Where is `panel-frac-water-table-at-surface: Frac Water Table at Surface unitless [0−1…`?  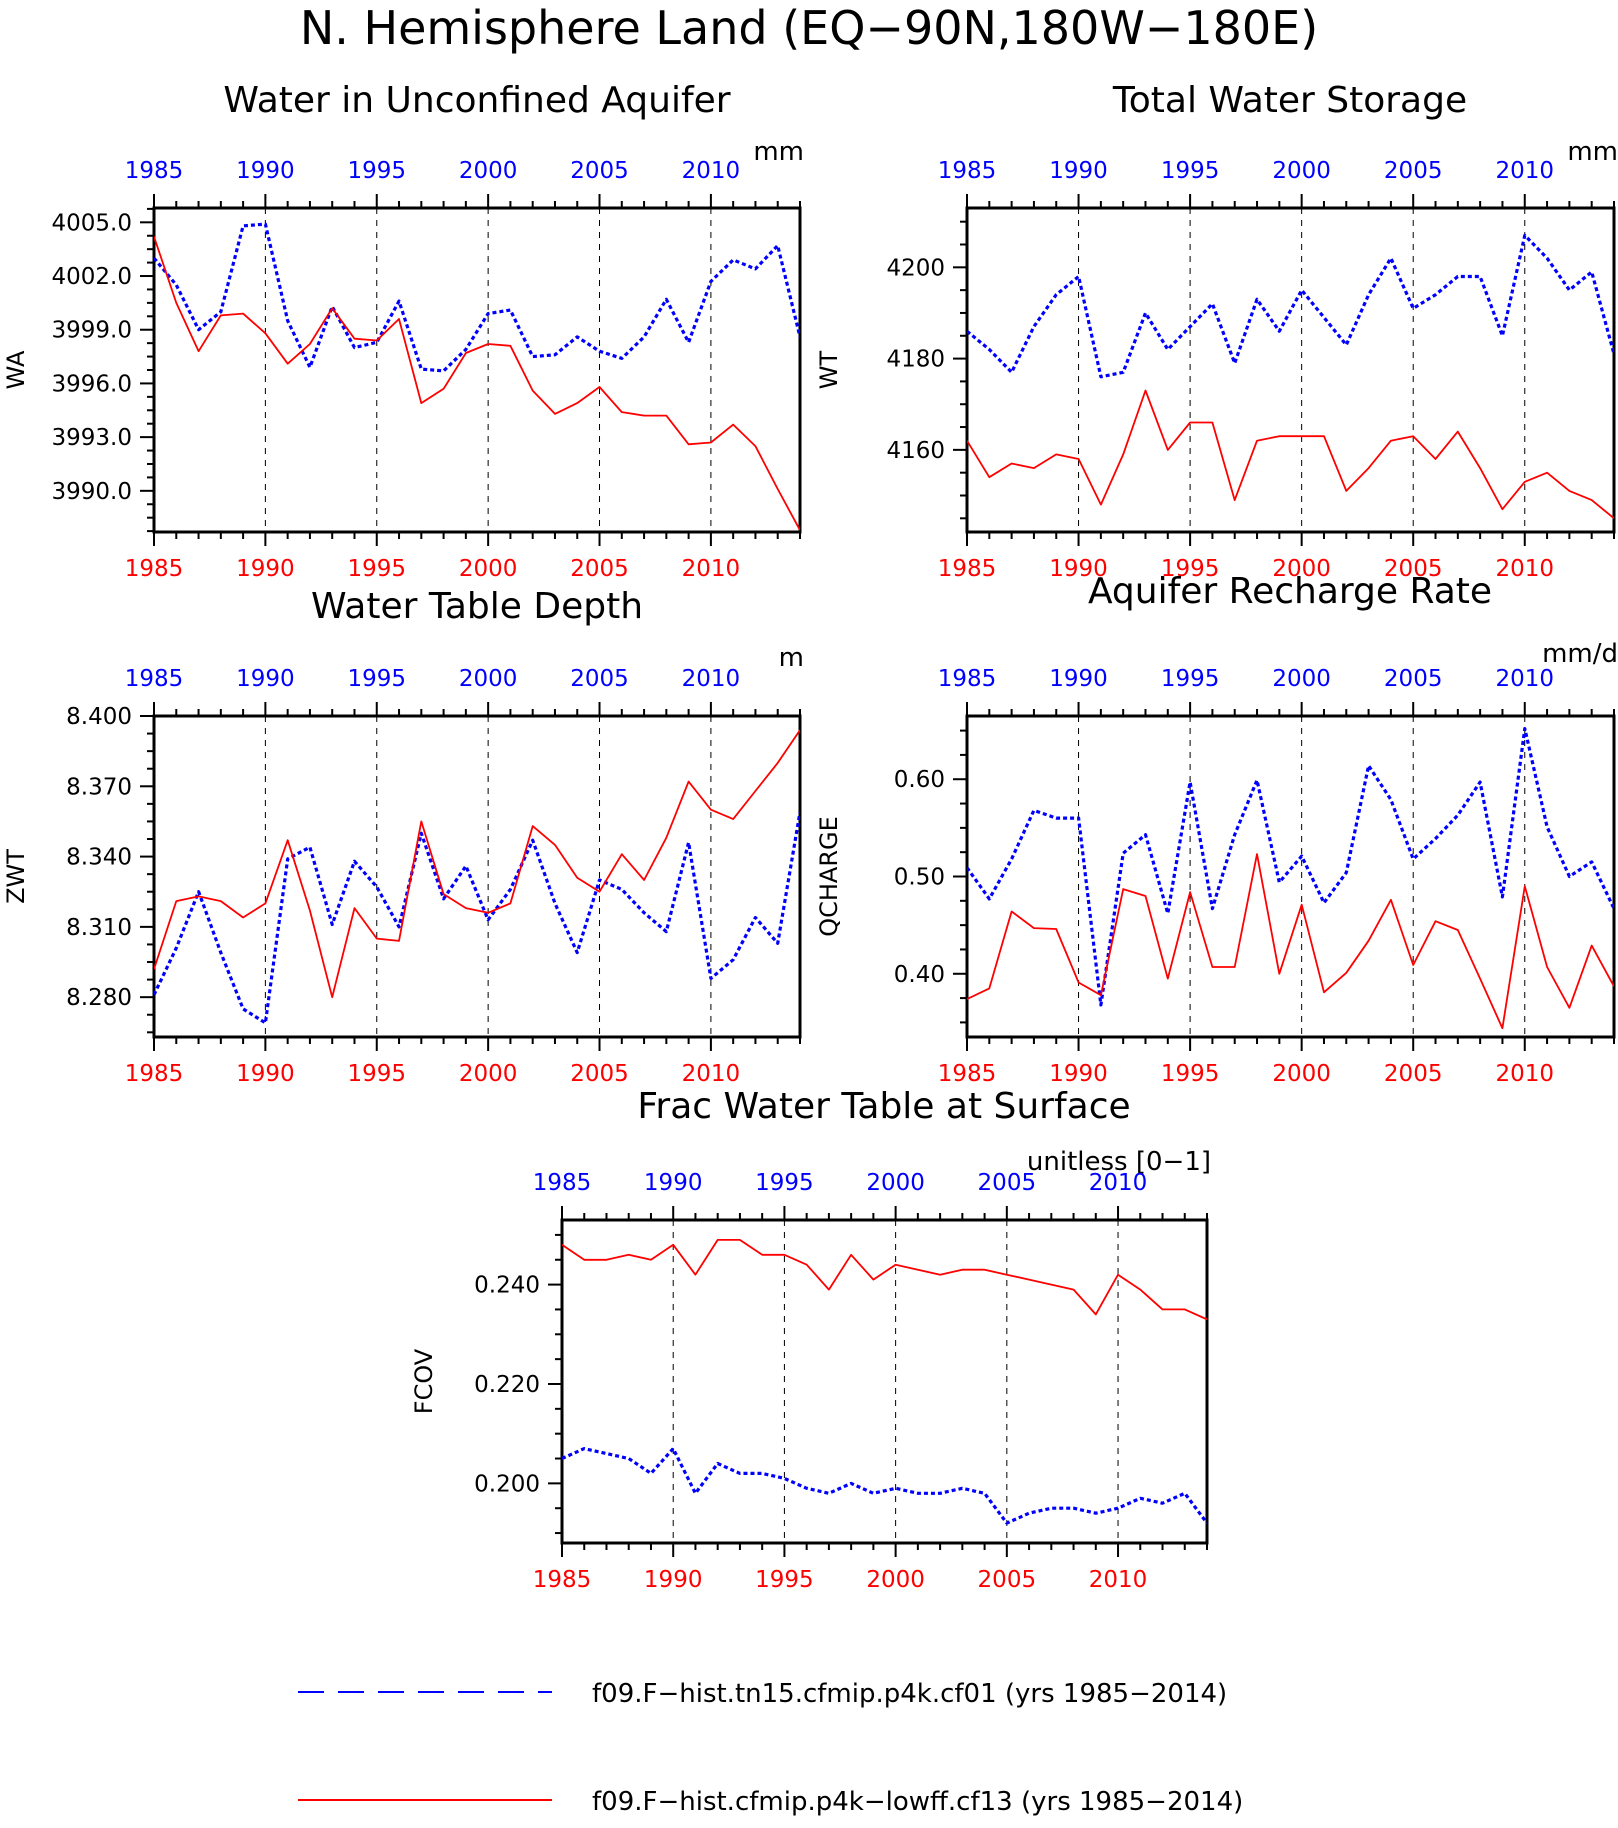 panel-frac-water-table-at-surface: Frac Water Table at Surface unitless [0−1… is located at coordinates (810, 1339).